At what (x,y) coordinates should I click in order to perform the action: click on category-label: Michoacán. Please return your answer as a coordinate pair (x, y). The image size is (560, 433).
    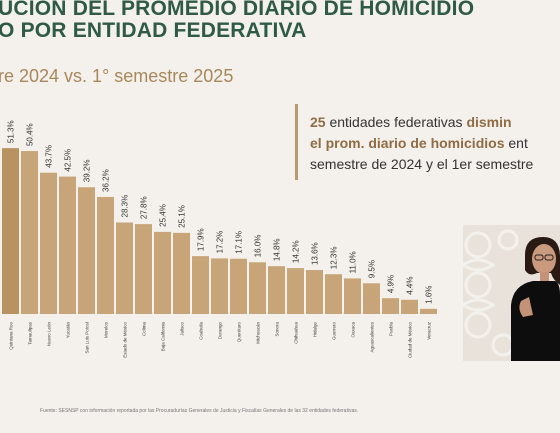
    Looking at the image, I should click on (258, 333).